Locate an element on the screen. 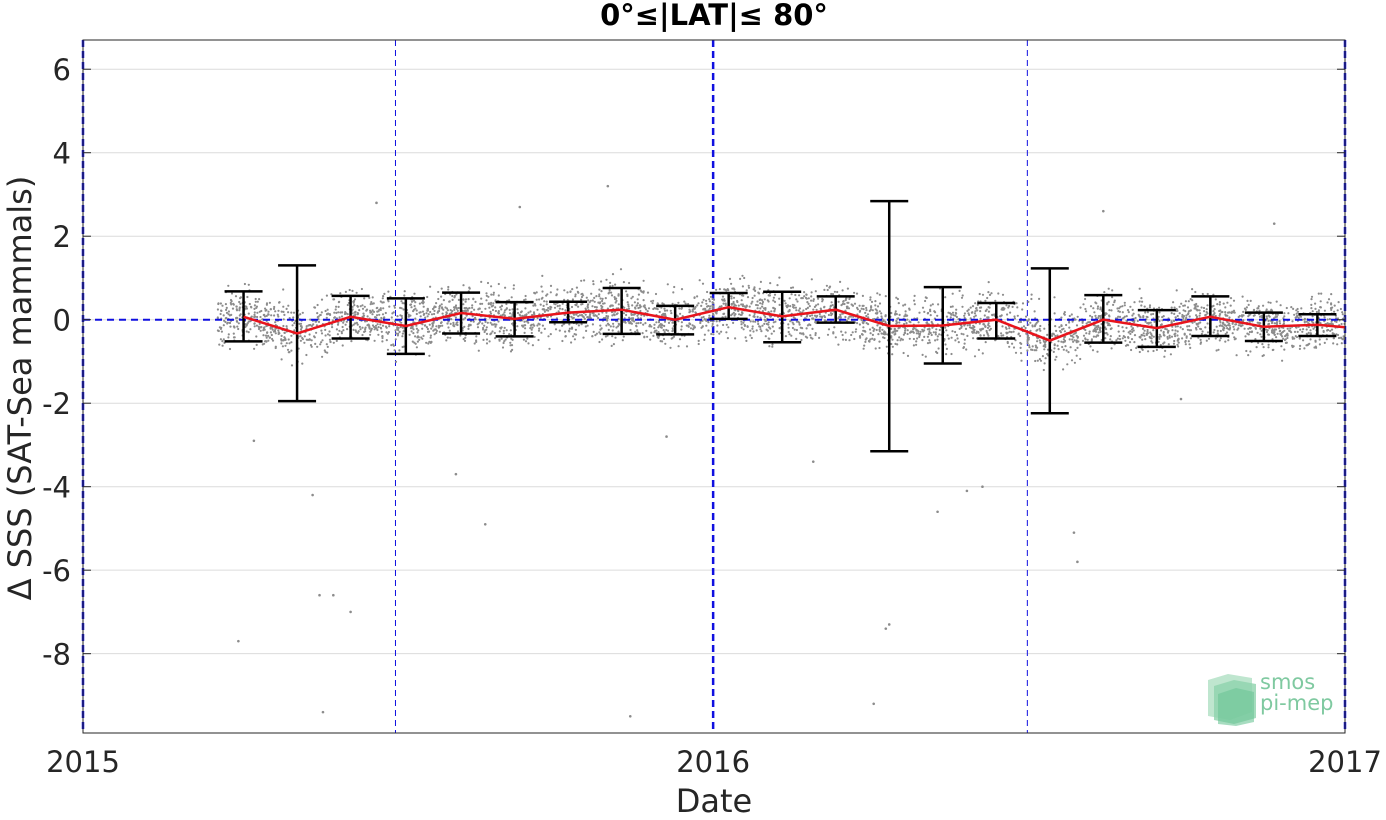 This screenshot has width=1386, height=820. outlier-point is located at coordinates (608, 186).